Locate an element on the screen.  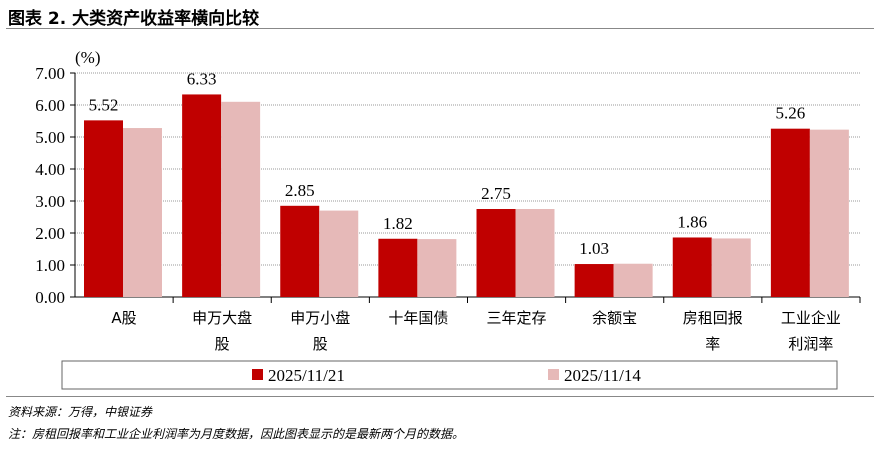
y-tick-label: 1.00 is located at coordinates (50, 265).